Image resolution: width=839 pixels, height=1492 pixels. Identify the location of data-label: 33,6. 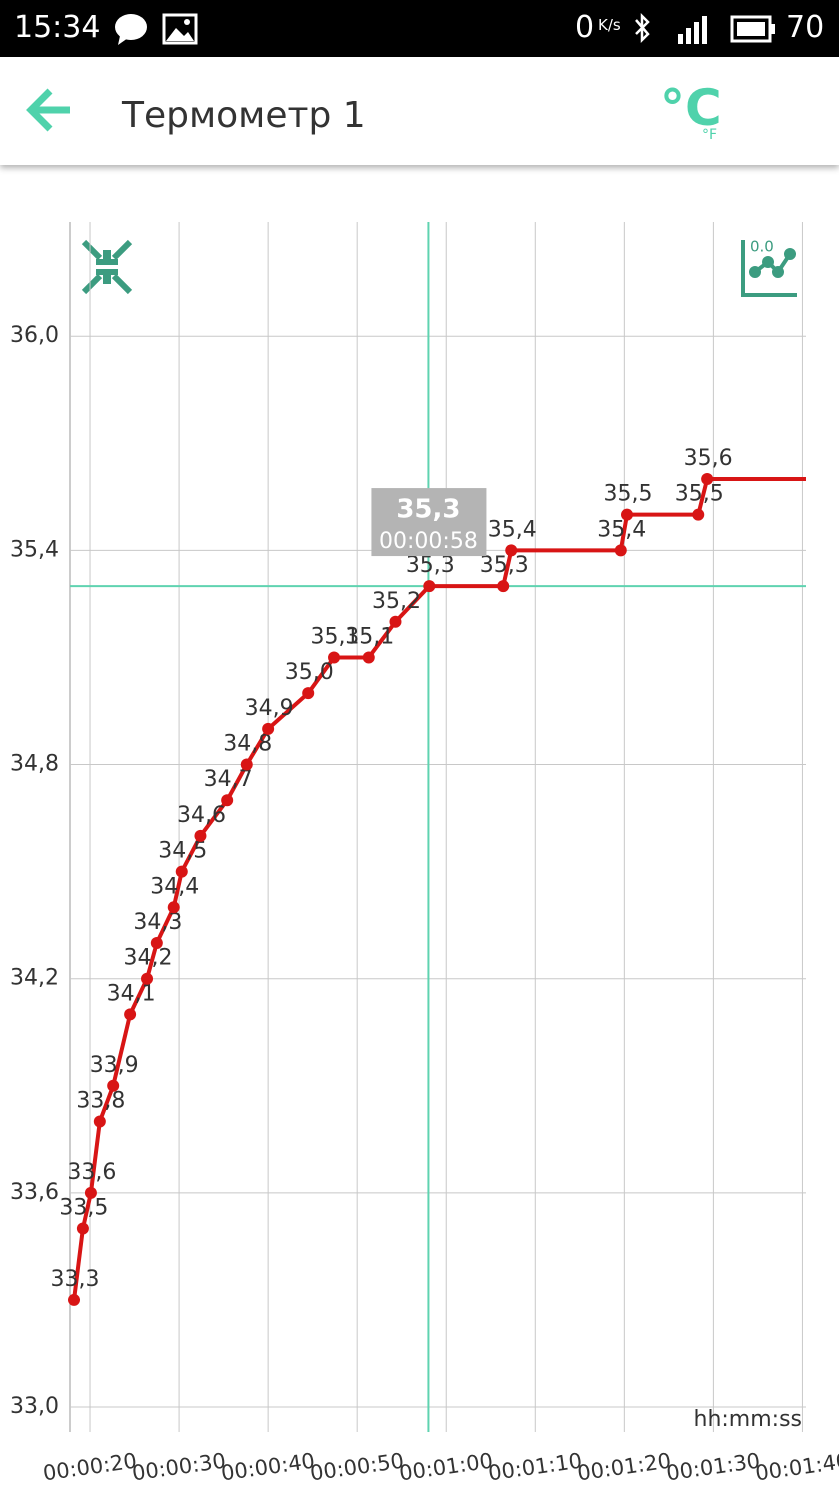
(91, 1172).